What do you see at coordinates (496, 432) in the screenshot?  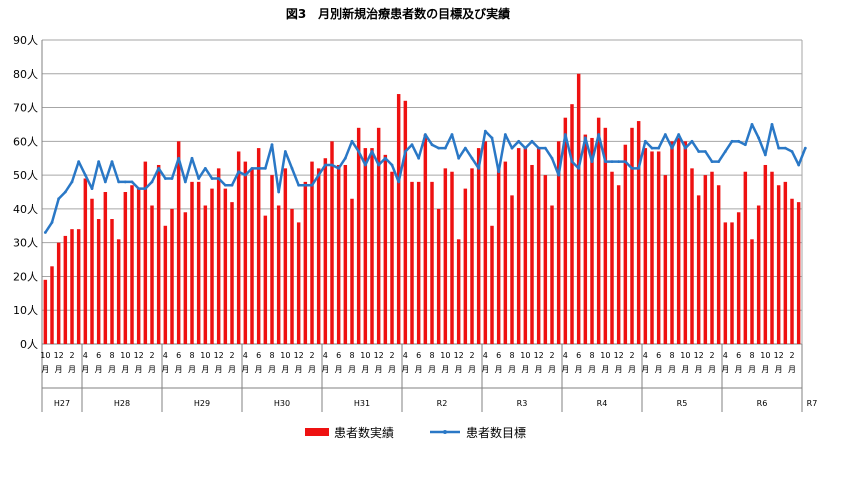 I see `legend-label-line: 患者数目標` at bounding box center [496, 432].